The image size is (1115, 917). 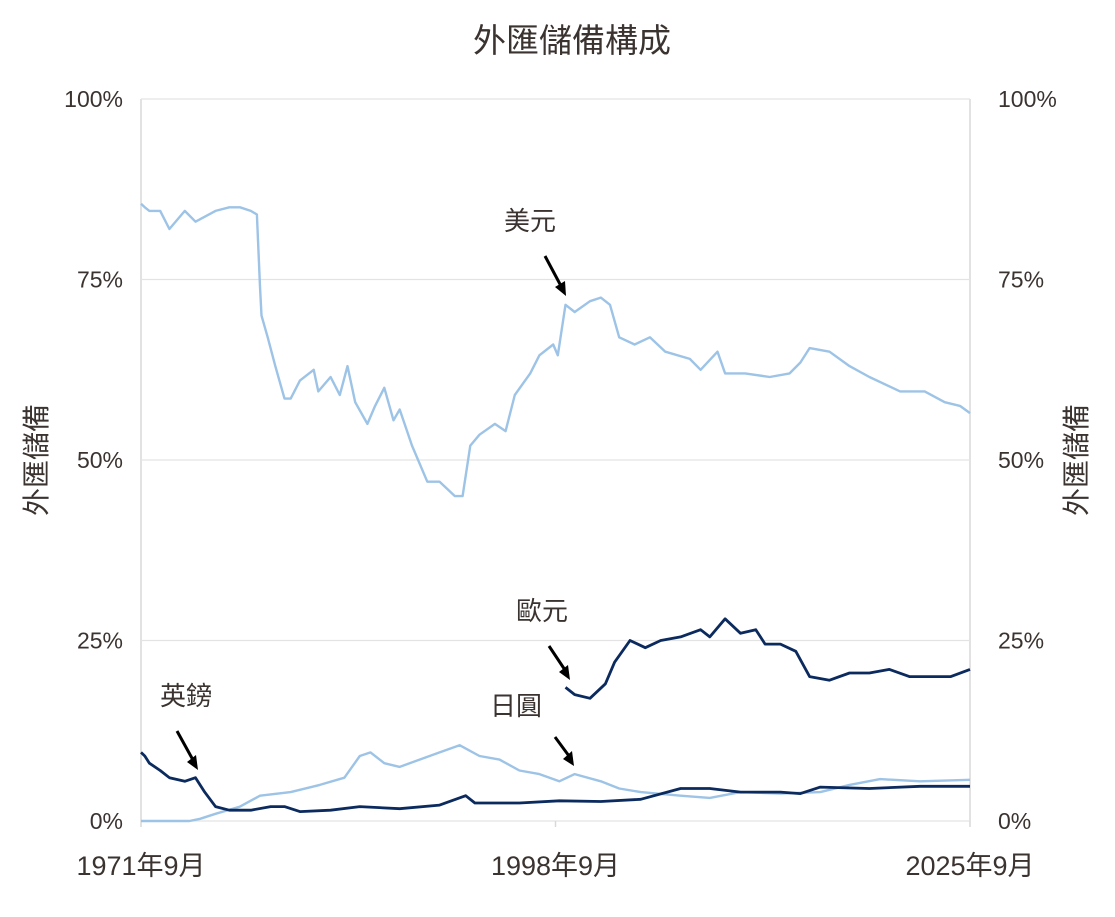 I want to click on x-axis: 1971年9月 1998年9月 2025年9月, so click(x=555, y=851).